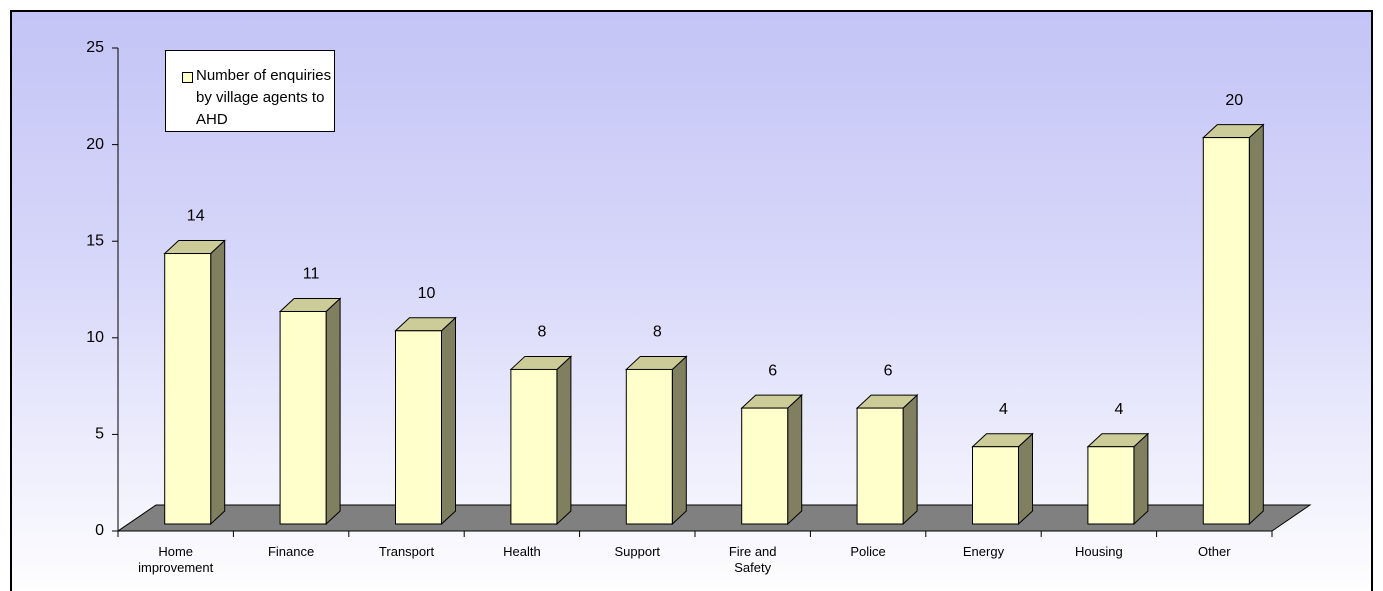 Image resolution: width=1383 pixels, height=591 pixels. What do you see at coordinates (99, 530) in the screenshot?
I see `y-tick-label: 0` at bounding box center [99, 530].